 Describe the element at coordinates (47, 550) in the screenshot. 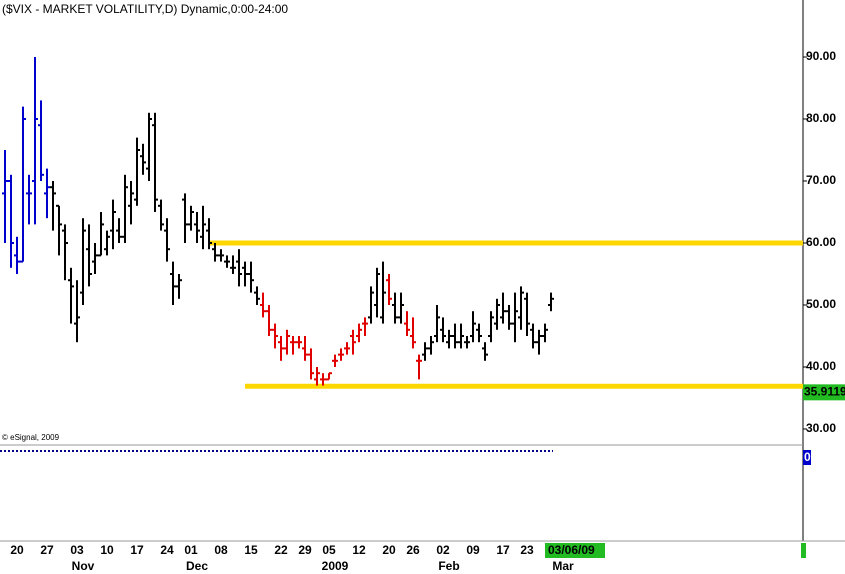

I see `x-tick-label: 27` at that location.